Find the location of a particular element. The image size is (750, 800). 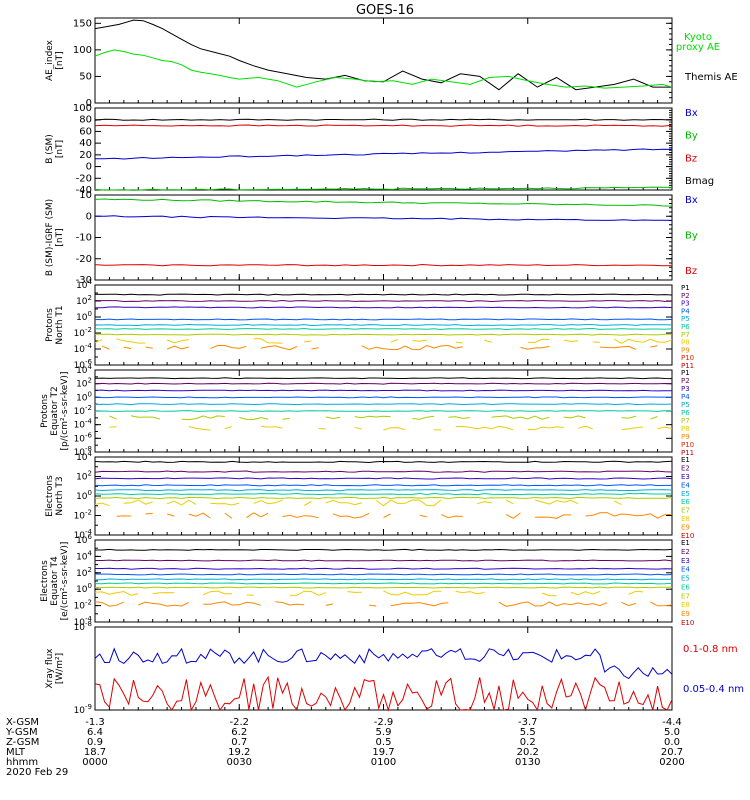

series-bmag is located at coordinates (383, 119).